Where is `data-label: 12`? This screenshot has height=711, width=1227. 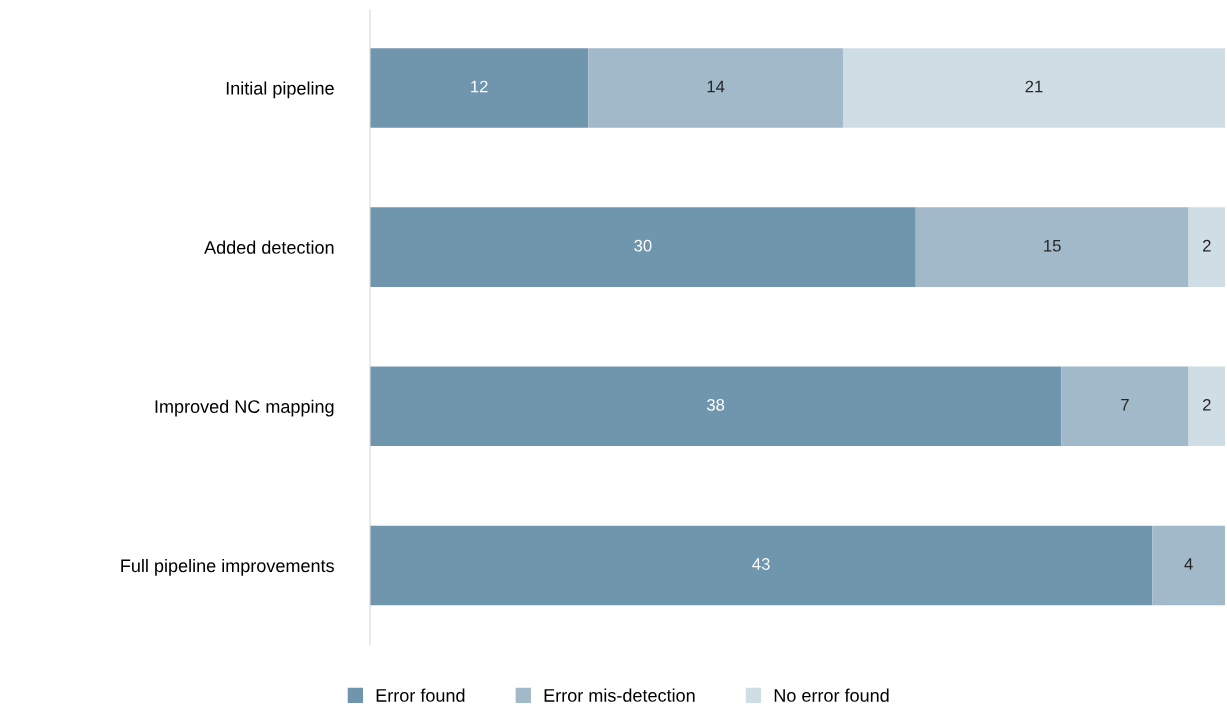
data-label: 12 is located at coordinates (479, 86).